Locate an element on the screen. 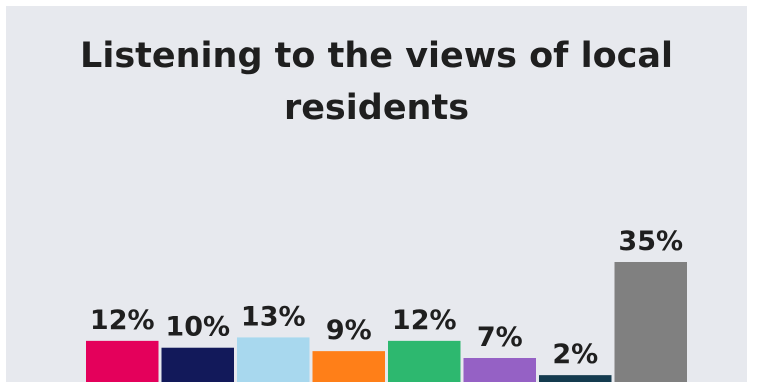 Image resolution: width=761 pixels, height=382 pixels. data-label-4: 9% is located at coordinates (349, 330).